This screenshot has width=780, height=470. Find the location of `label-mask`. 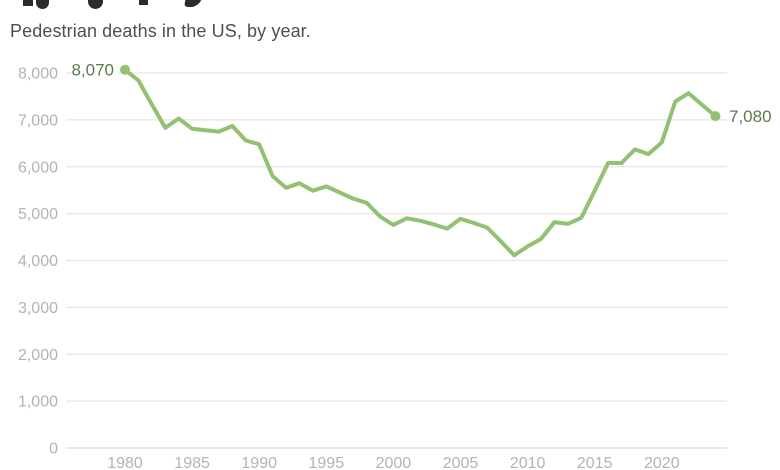

label-mask is located at coordinates (95, 70).